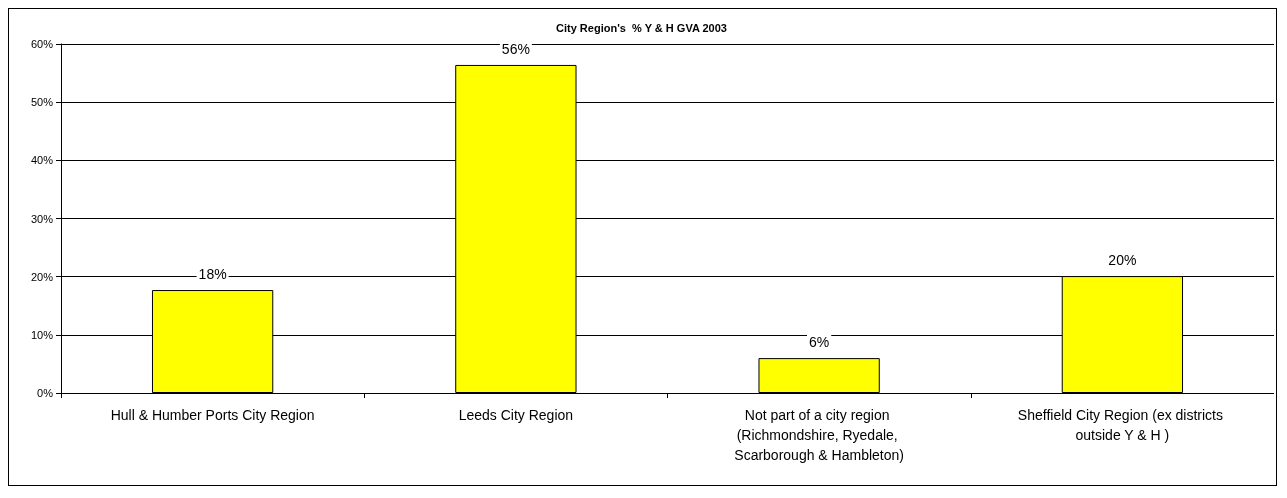 The height and width of the screenshot is (498, 1287). I want to click on data-label: 18%, so click(212, 274).